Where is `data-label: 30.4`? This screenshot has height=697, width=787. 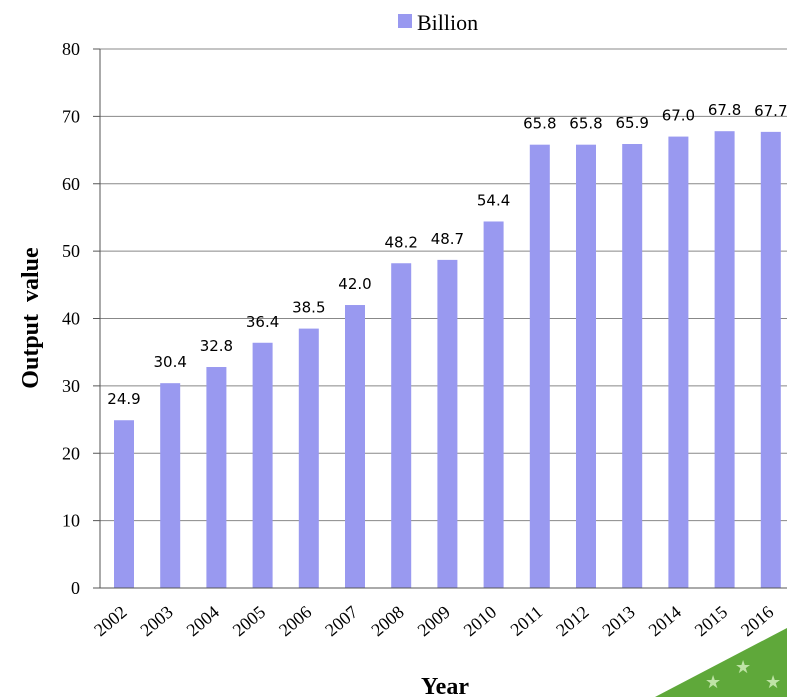
data-label: 30.4 is located at coordinates (169, 362).